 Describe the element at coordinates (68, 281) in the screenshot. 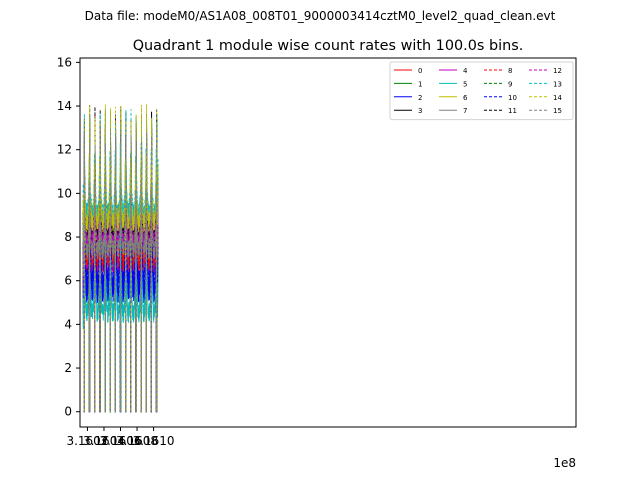

I see `y-tick-label: 6` at that location.